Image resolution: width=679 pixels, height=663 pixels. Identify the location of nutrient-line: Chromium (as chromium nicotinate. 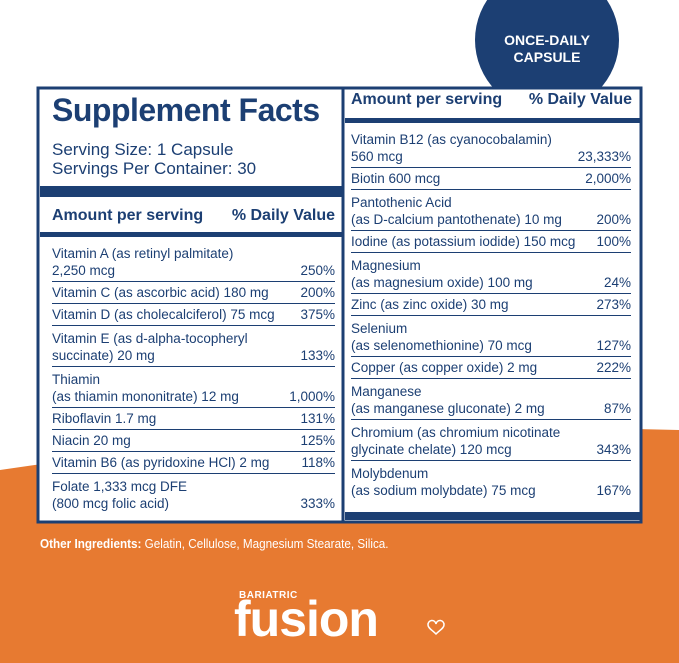
(456, 432).